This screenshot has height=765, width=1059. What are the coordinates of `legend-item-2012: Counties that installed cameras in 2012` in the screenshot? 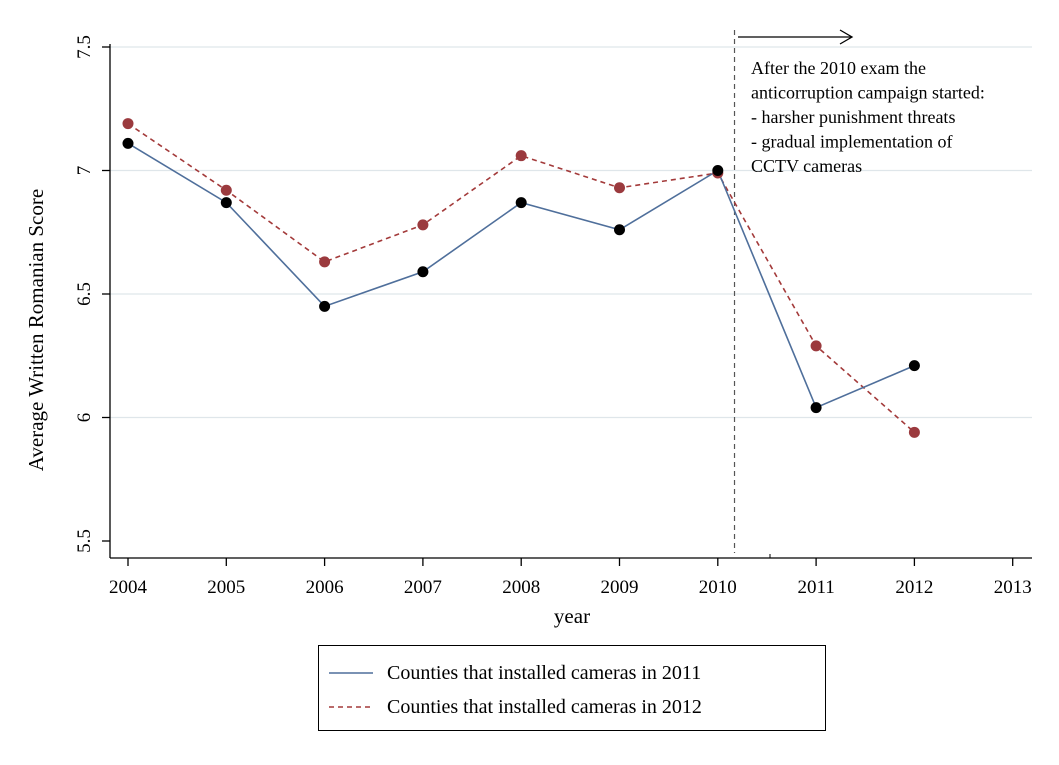 It's located at (515, 707).